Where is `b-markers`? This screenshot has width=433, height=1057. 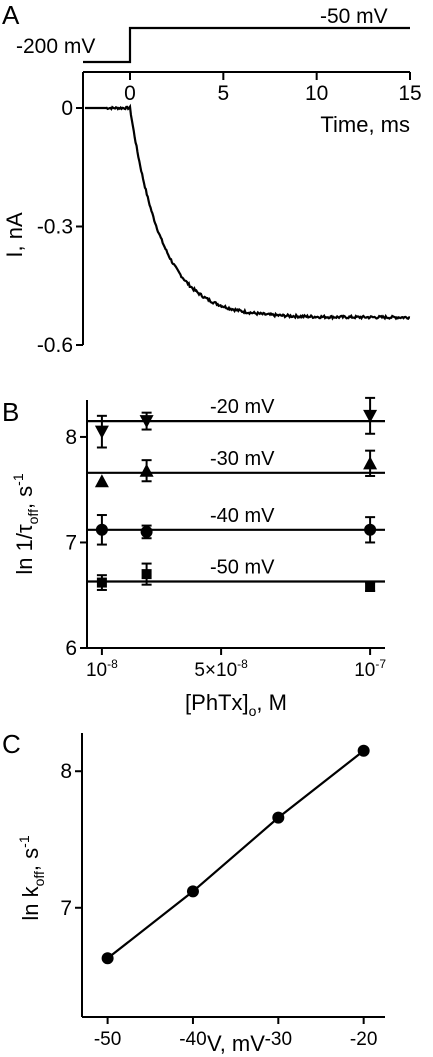 b-markers is located at coordinates (236, 500).